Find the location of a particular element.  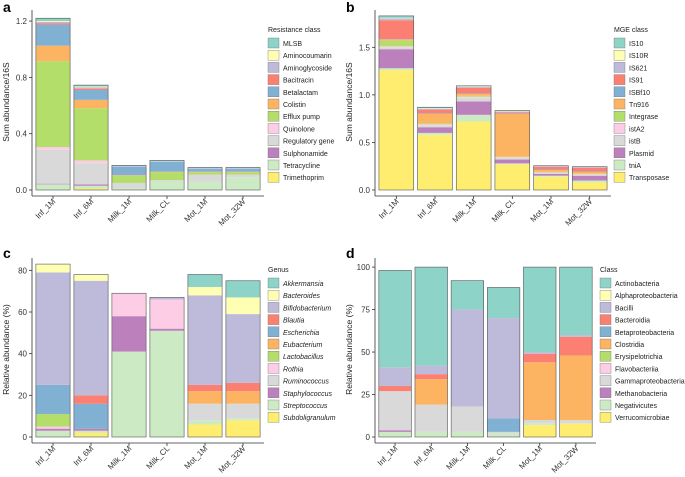

legend-title: MGE class is located at coordinates (631, 30).